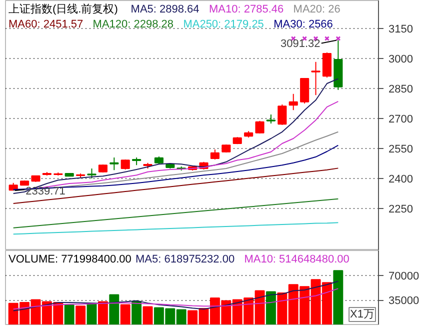 The height and width of the screenshot is (329, 431). What do you see at coordinates (400, 150) in the screenshot?
I see `y-tick-label: 2550` at bounding box center [400, 150].